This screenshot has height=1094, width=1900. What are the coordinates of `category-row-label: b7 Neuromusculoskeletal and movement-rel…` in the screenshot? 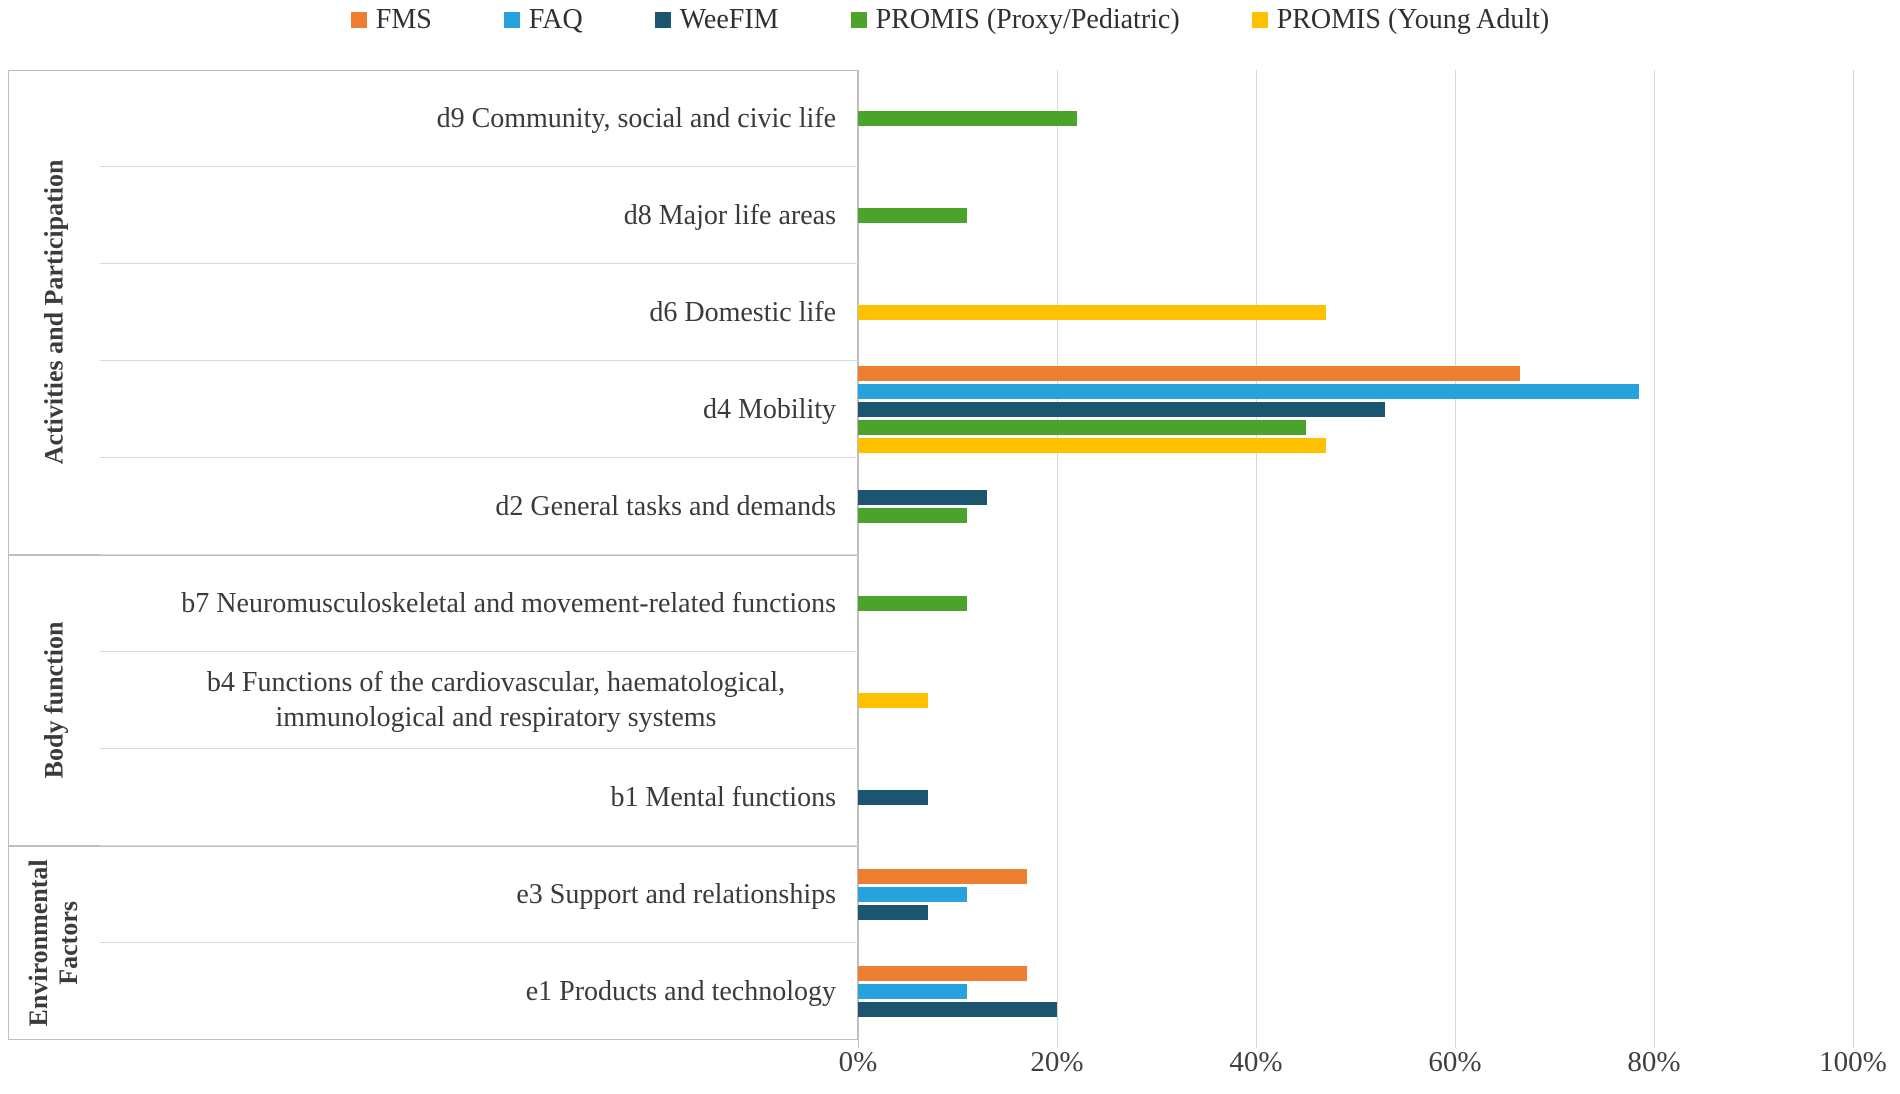 It's located at (479, 603).